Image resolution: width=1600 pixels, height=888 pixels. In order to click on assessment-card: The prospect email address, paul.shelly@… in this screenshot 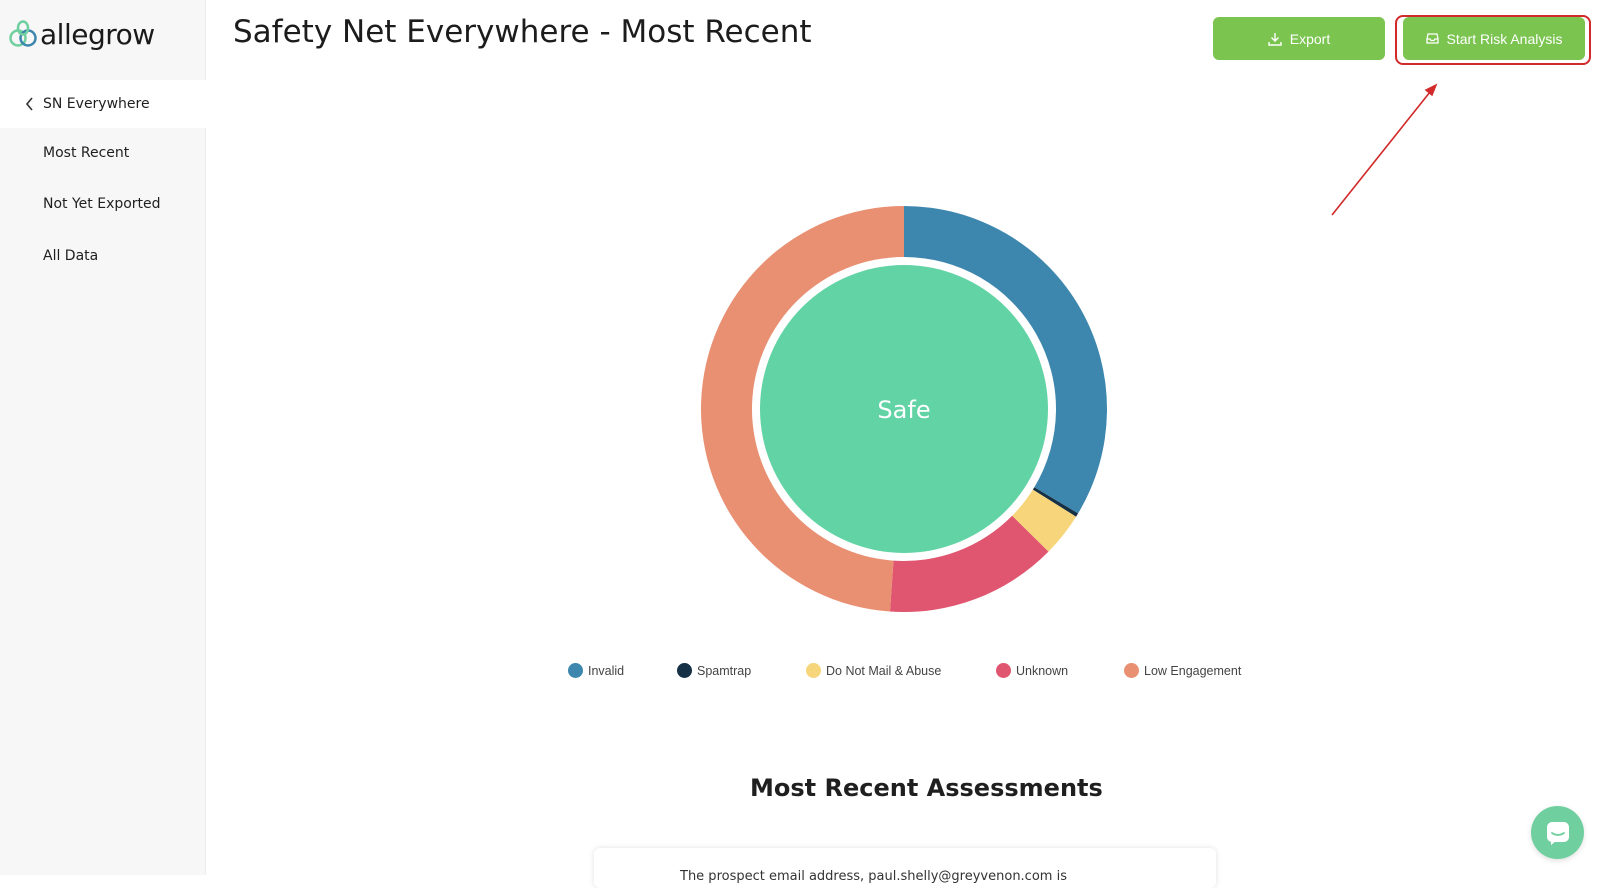, I will do `click(905, 868)`.